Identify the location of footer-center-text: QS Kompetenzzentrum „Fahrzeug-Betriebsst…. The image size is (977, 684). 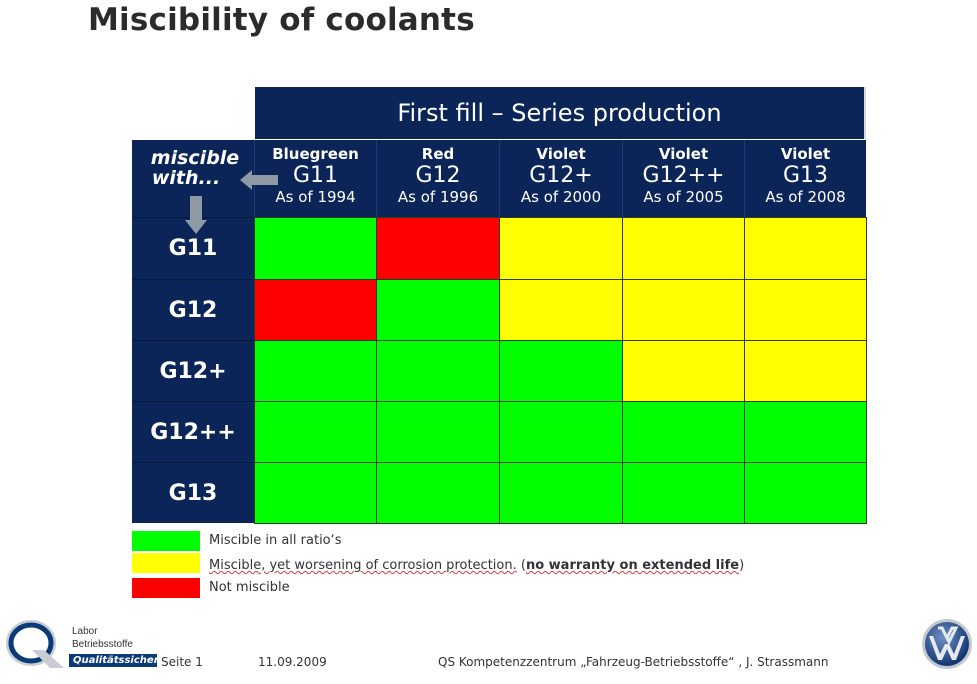
(633, 662).